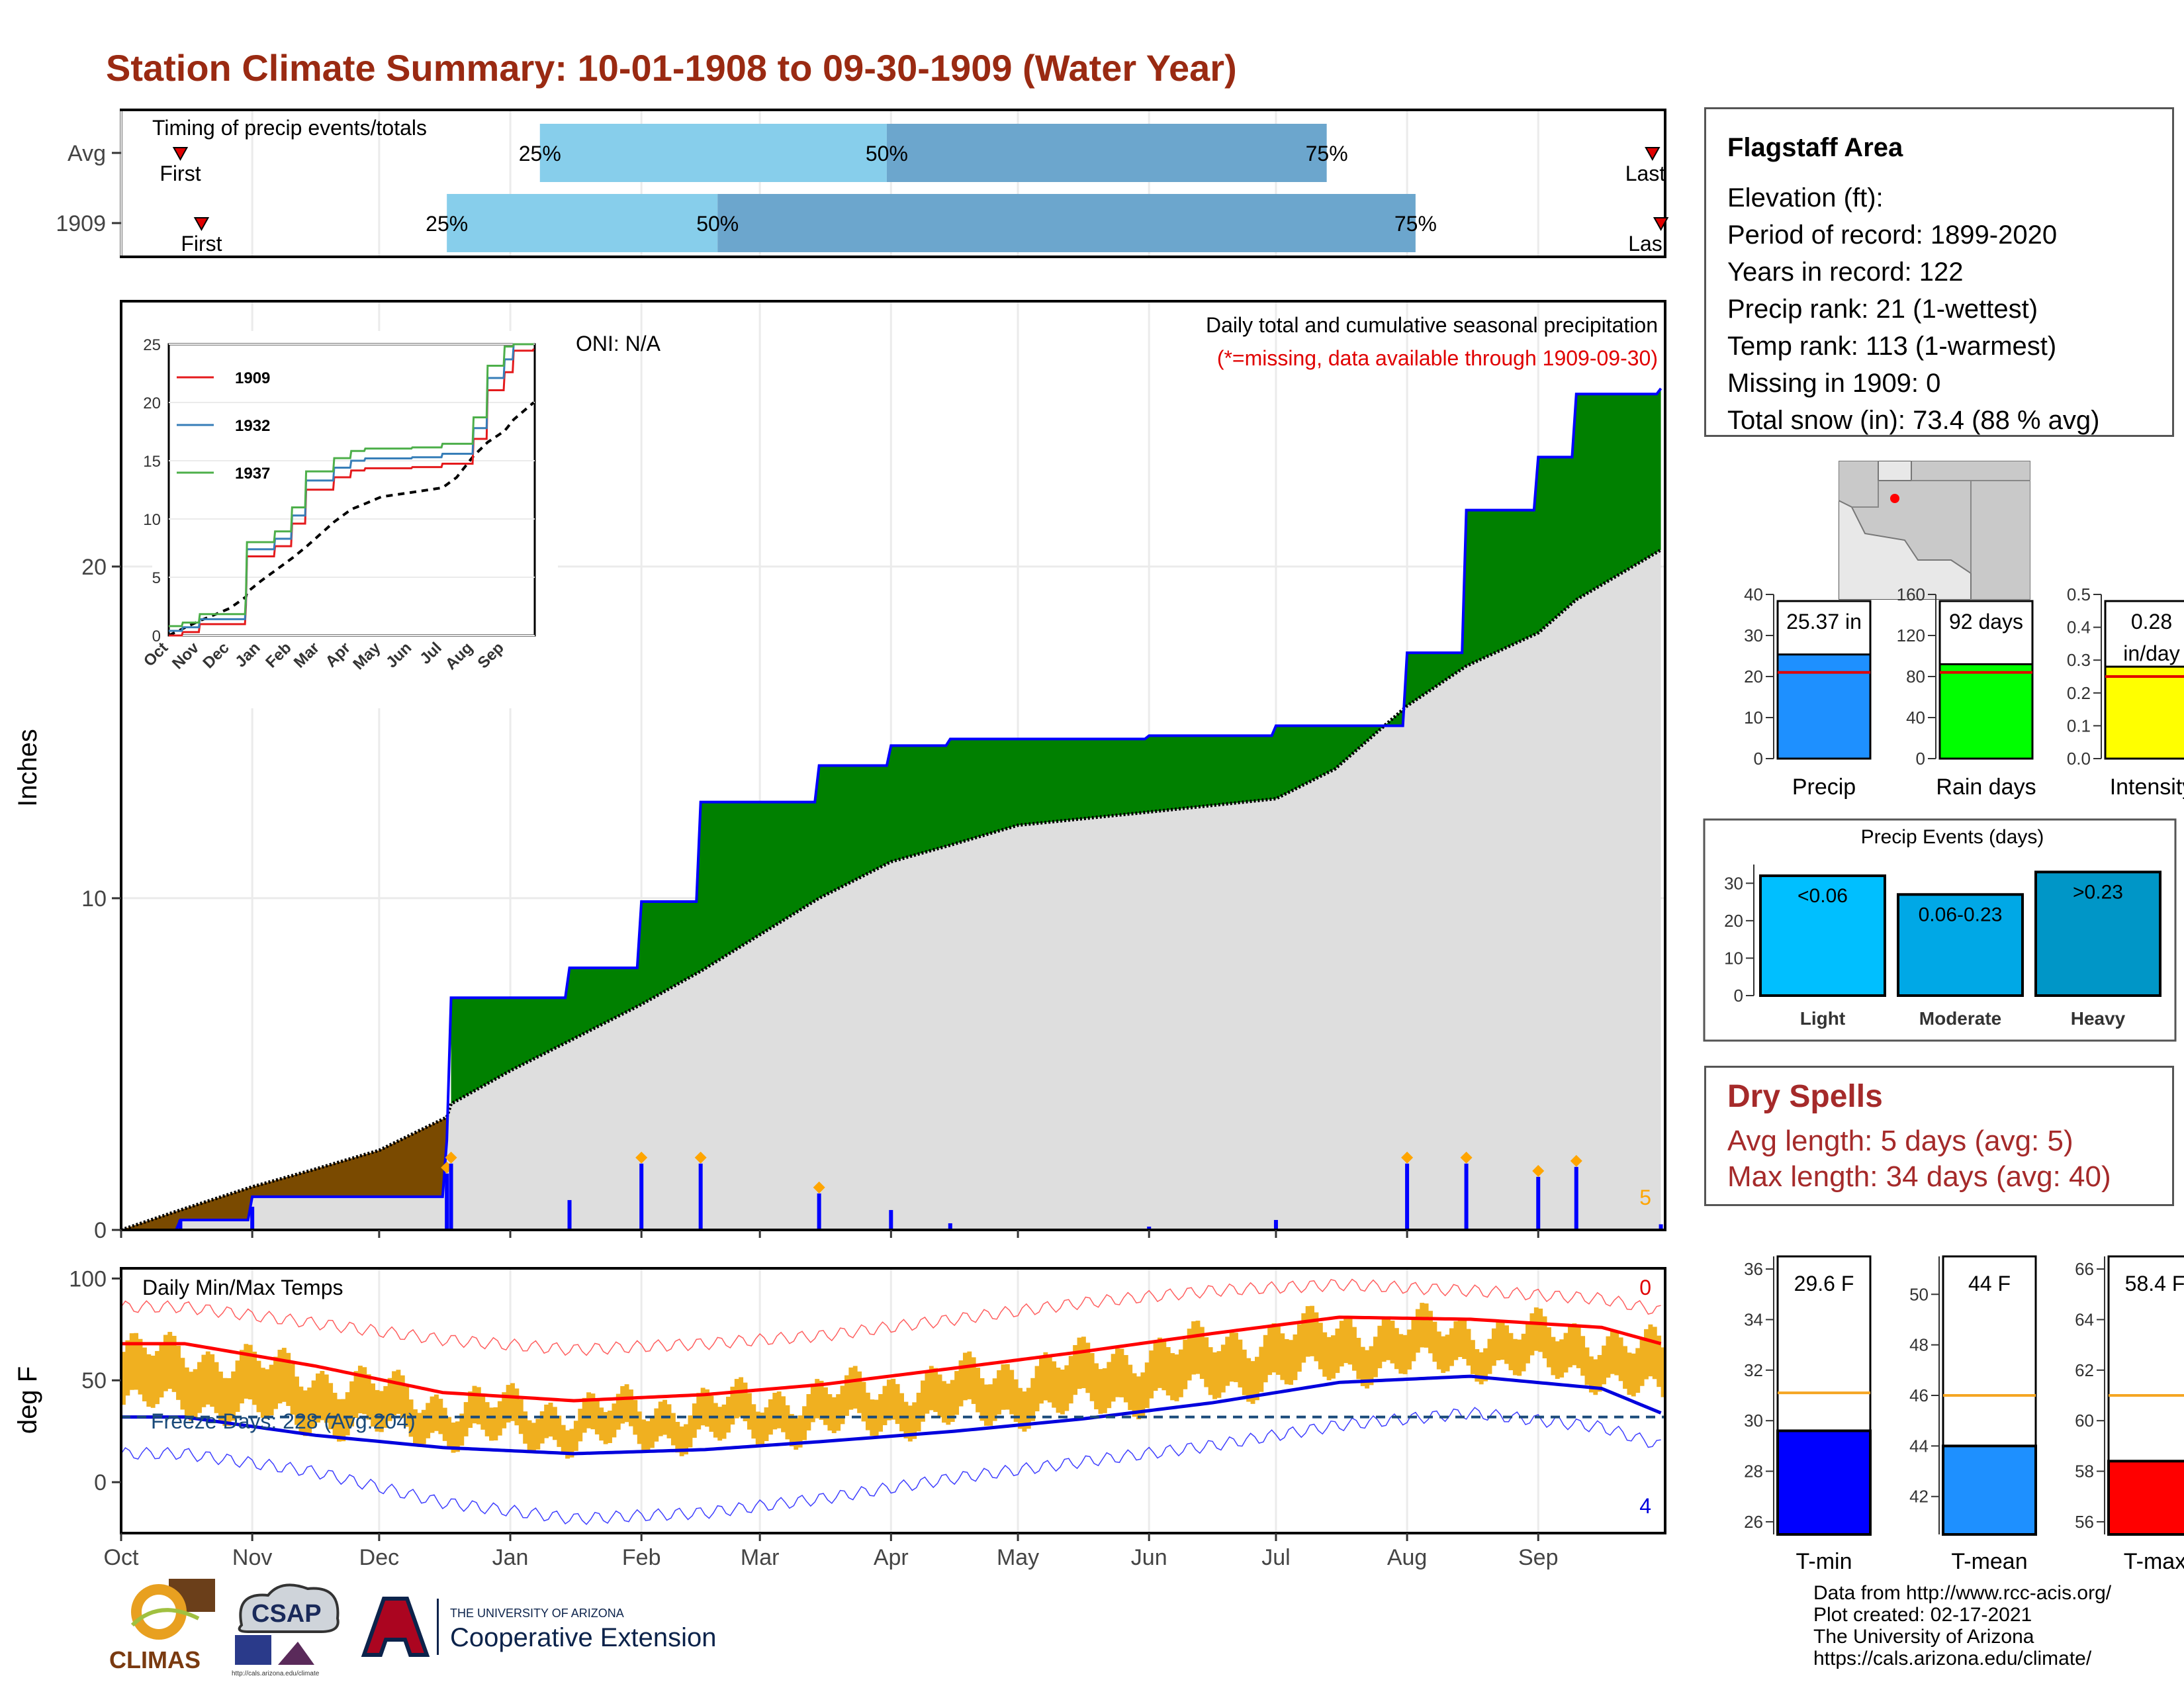 The width and height of the screenshot is (2184, 1688). Describe the element at coordinates (892, 1557) in the screenshot. I see `month-tick-label: Apr` at that location.